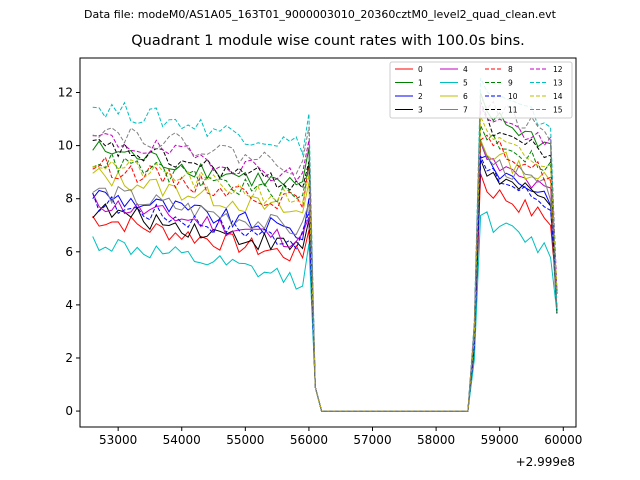 This screenshot has height=480, width=640. What do you see at coordinates (69, 199) in the screenshot?
I see `y-tick-label: 8` at bounding box center [69, 199].